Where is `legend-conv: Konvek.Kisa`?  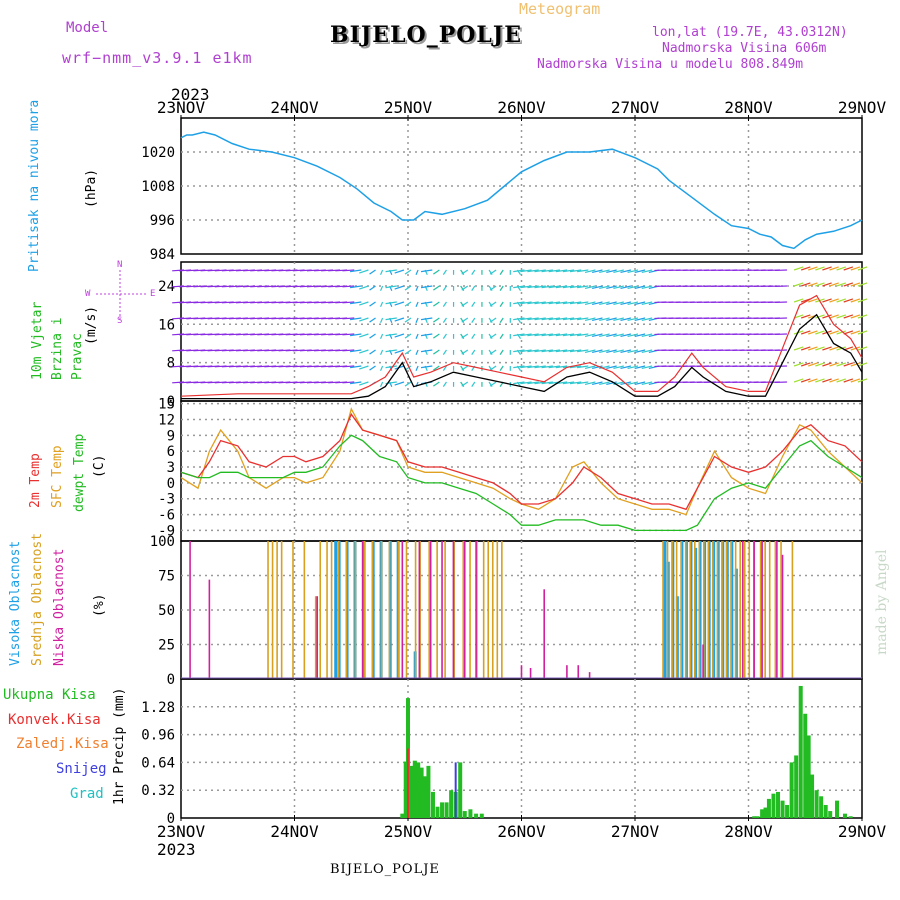 legend-conv: Konvek.Kisa is located at coordinates (54, 720).